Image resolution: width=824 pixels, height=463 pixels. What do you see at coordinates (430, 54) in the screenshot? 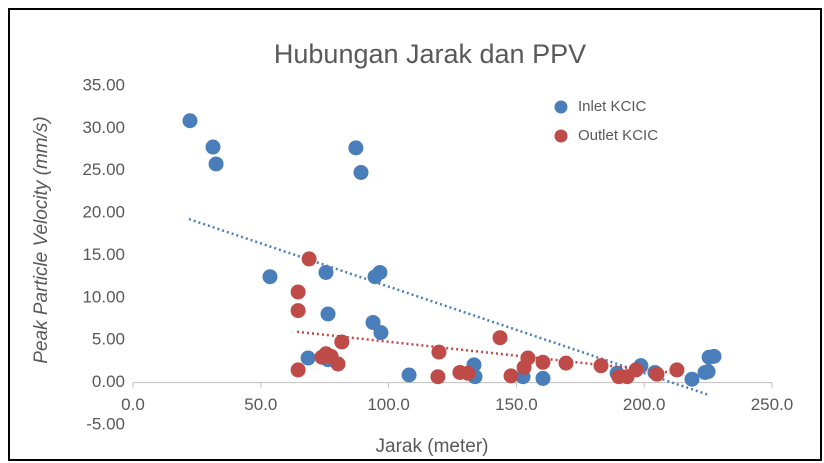
I see `chart-title: Hubungan Jarak dan PPV` at bounding box center [430, 54].